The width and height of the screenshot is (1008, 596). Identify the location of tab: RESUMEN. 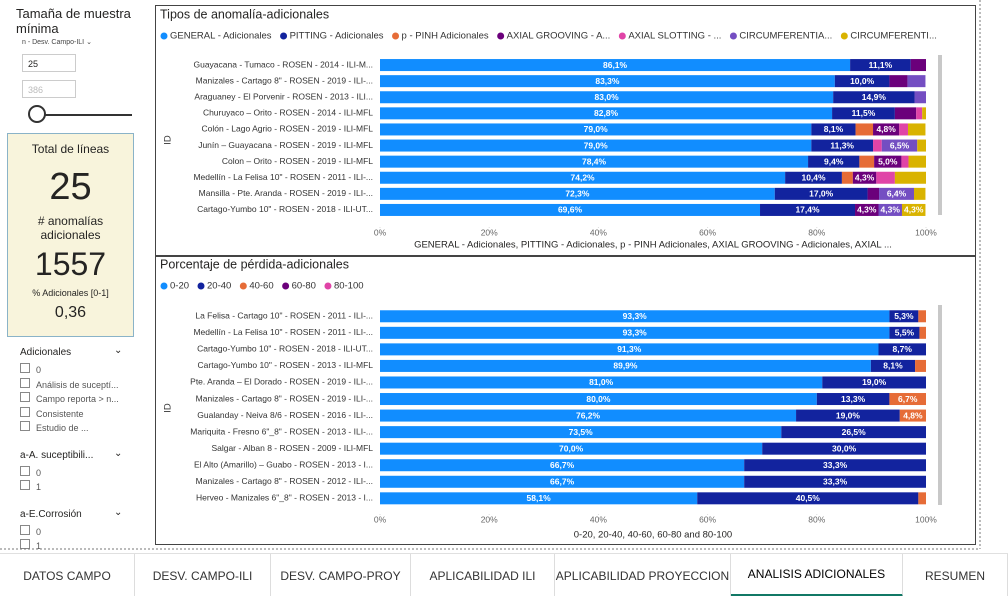
(955, 575).